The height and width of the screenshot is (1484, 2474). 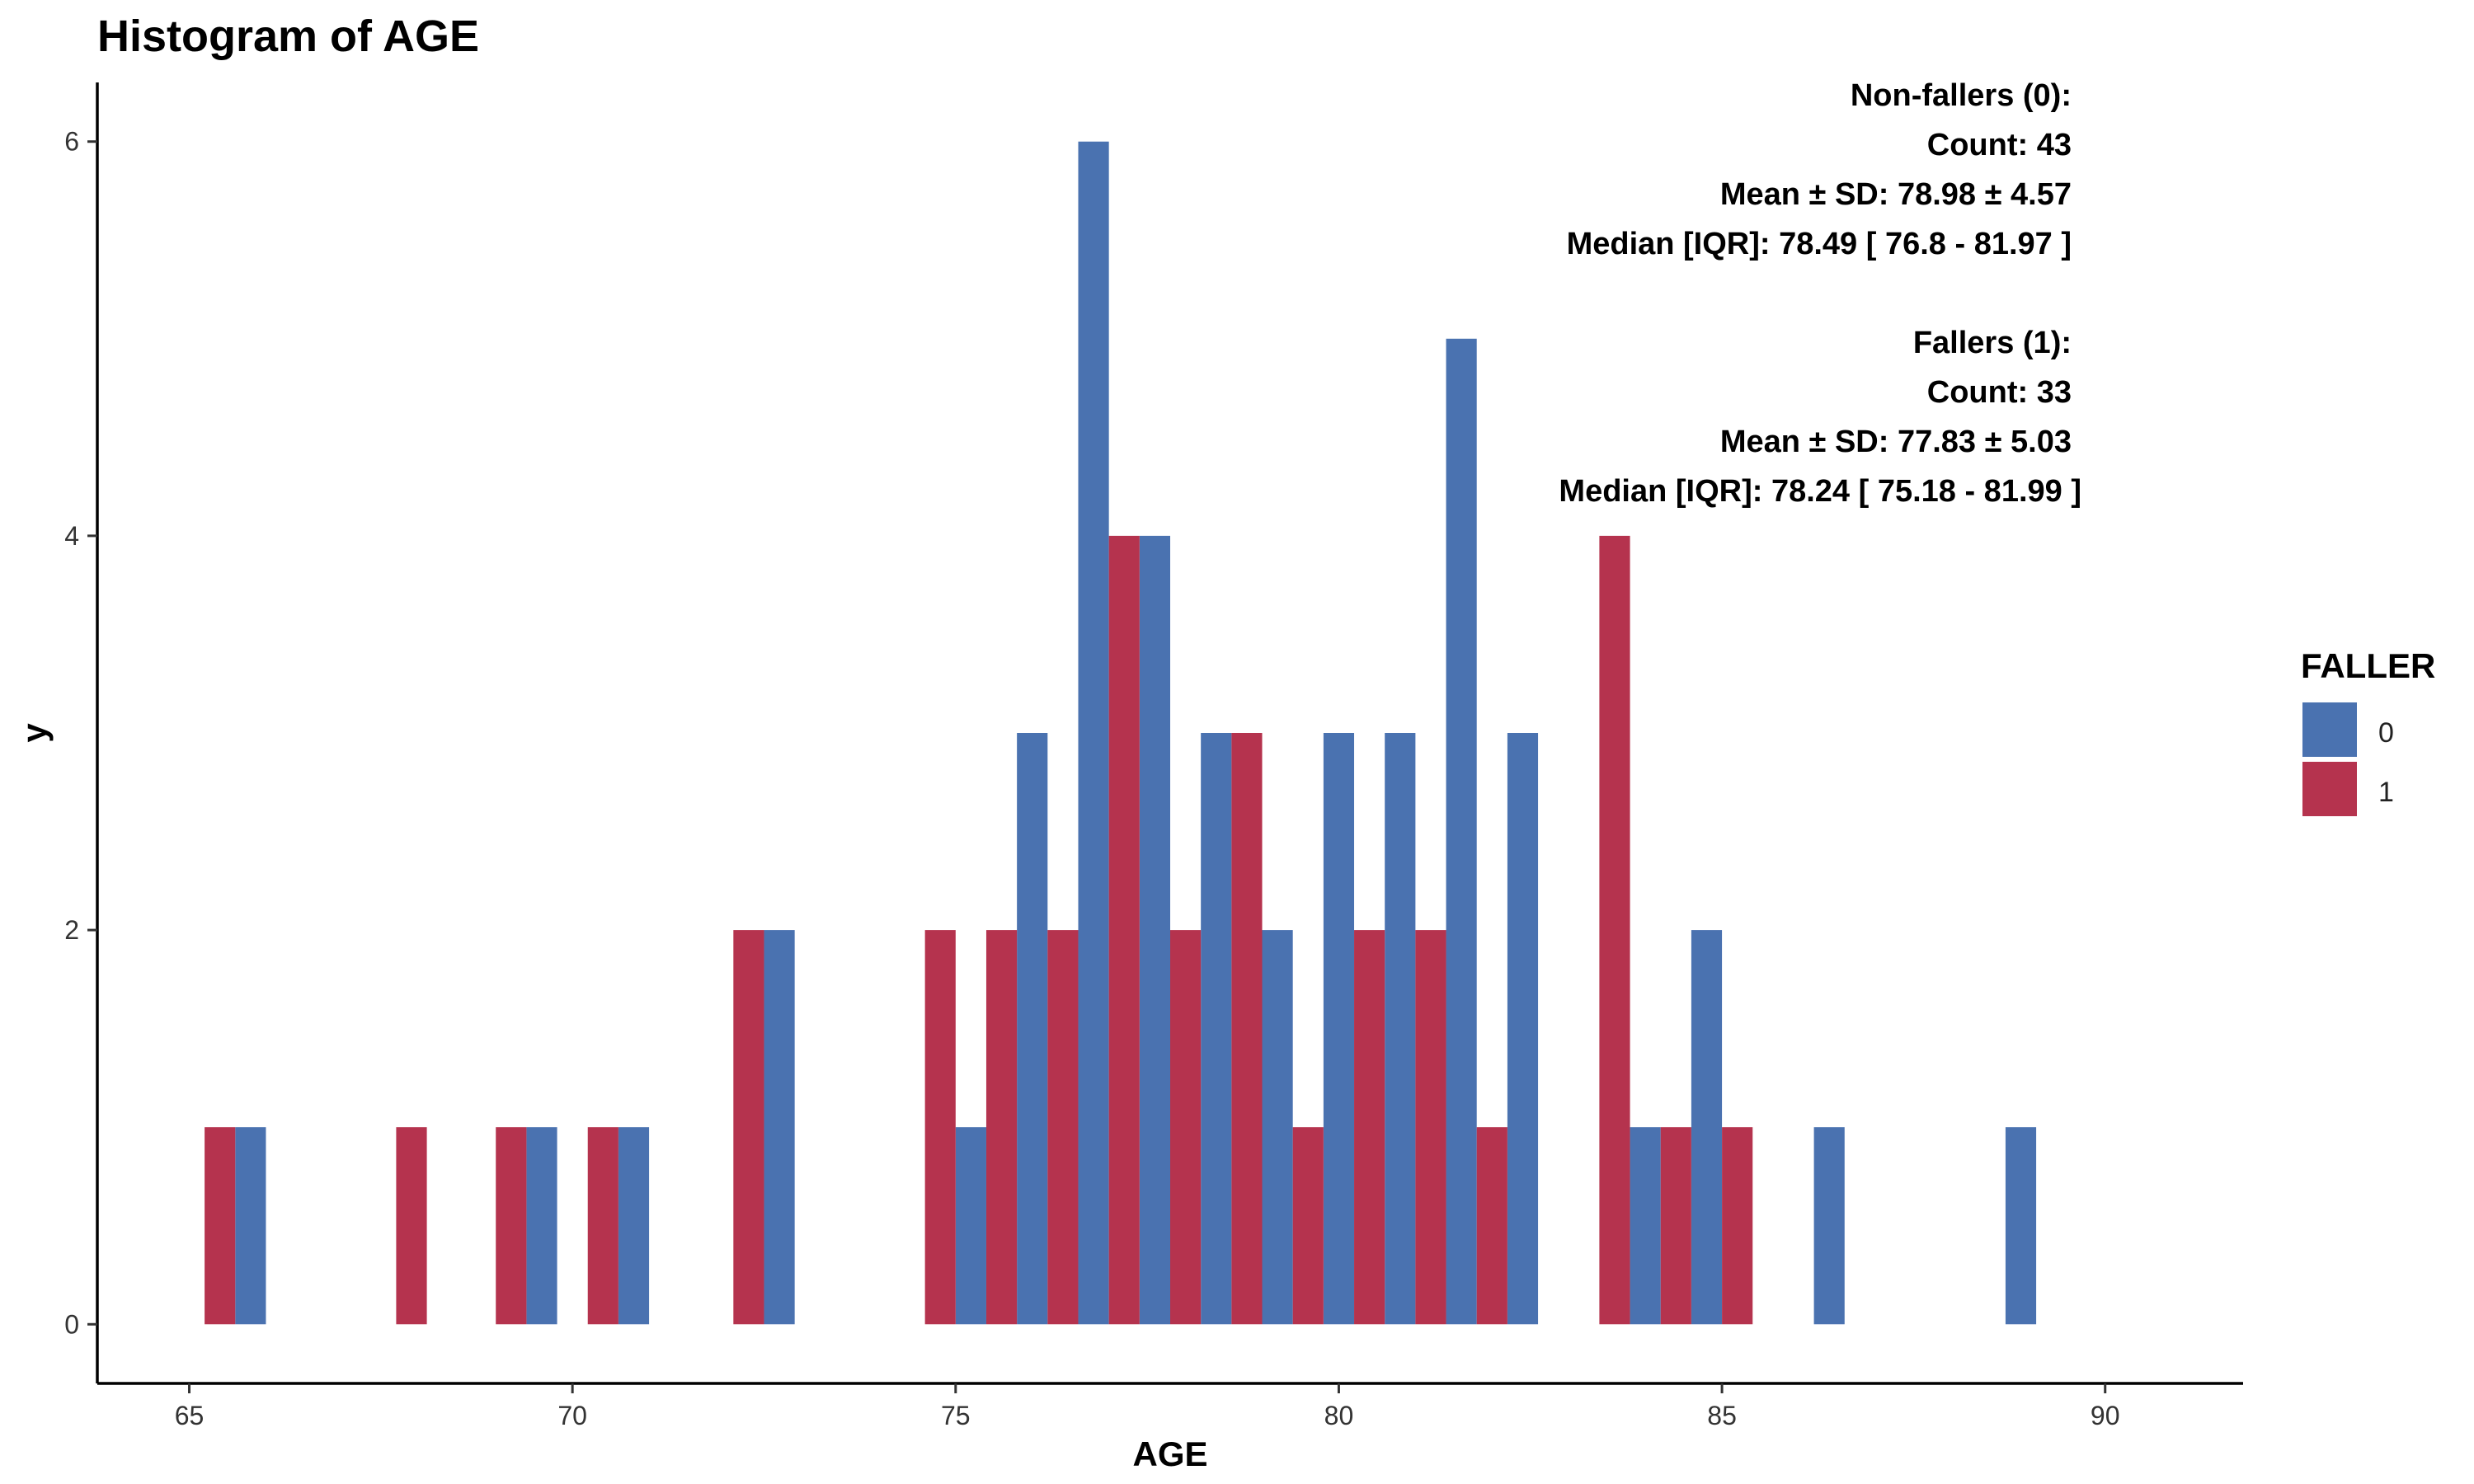 I want to click on annotation-line: Mean ± SD: 78.98 ± 4.57, so click(x=1896, y=194).